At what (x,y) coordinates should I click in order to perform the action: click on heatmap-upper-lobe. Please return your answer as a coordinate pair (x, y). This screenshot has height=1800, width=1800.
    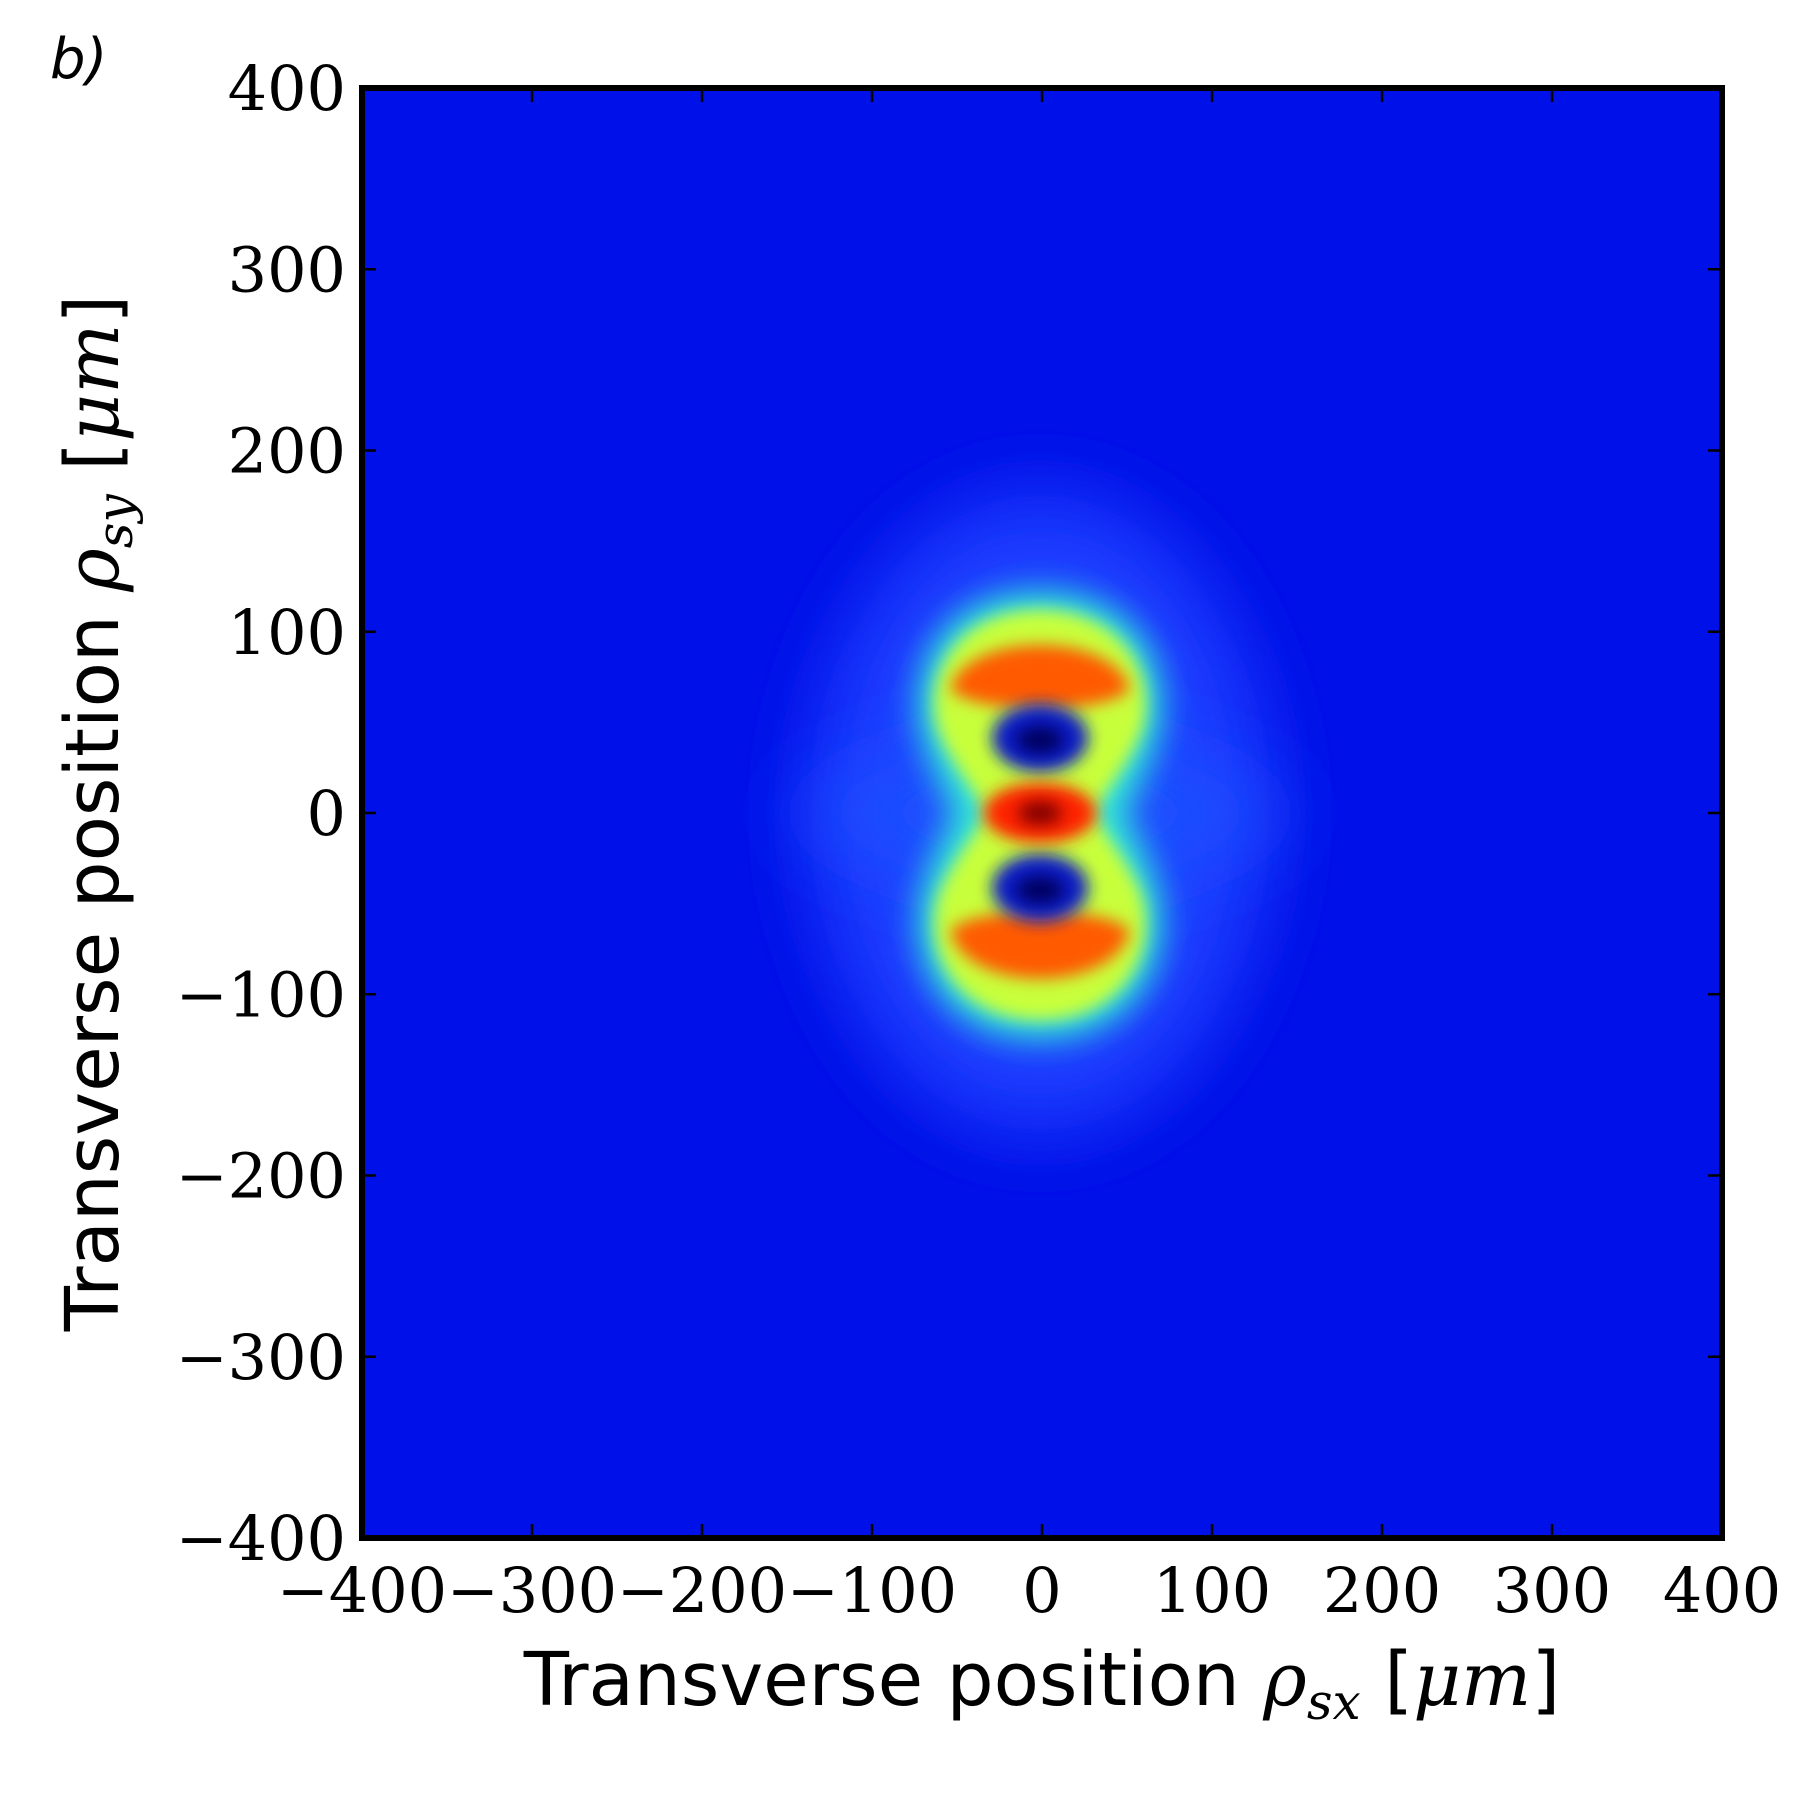
    Looking at the image, I should click on (1040, 677).